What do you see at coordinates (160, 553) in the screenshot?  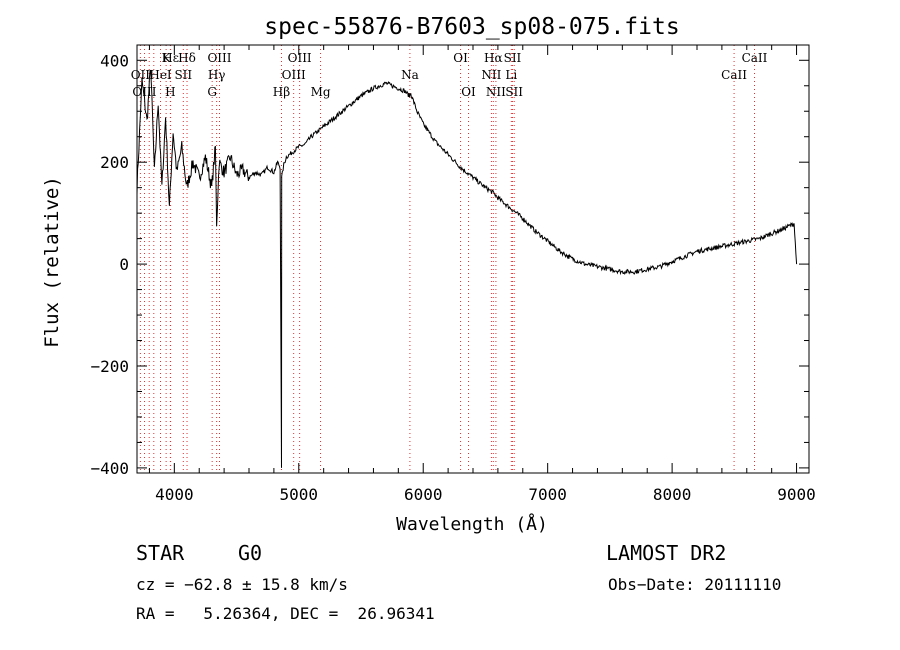 I see `object-class: STAR` at bounding box center [160, 553].